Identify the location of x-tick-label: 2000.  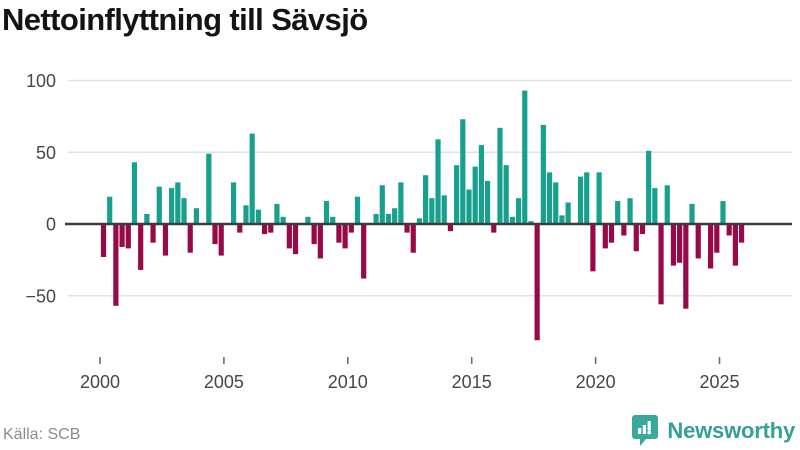
(100, 382).